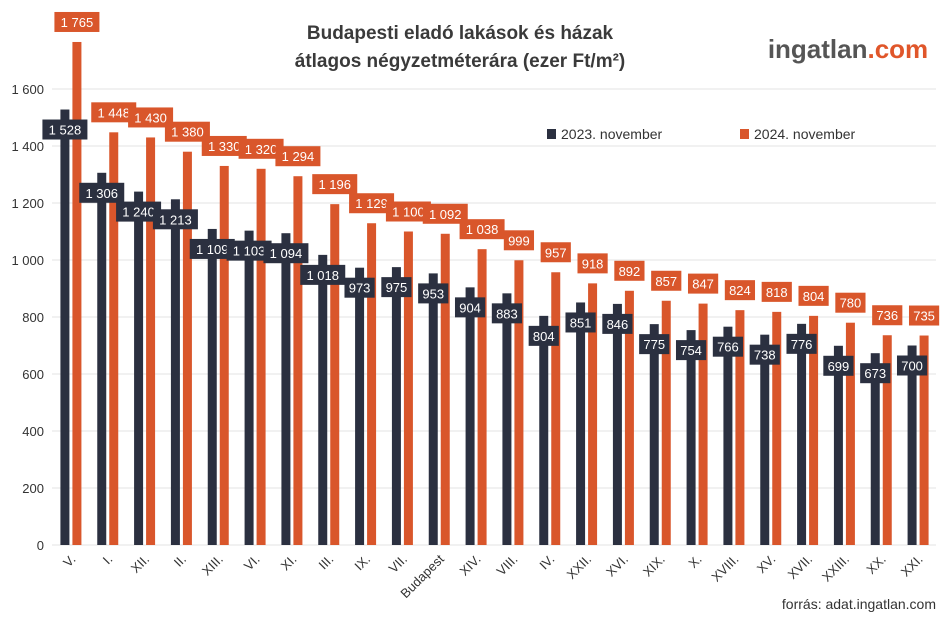  What do you see at coordinates (27, 203) in the screenshot?
I see `y-tick-label: 1 200` at bounding box center [27, 203].